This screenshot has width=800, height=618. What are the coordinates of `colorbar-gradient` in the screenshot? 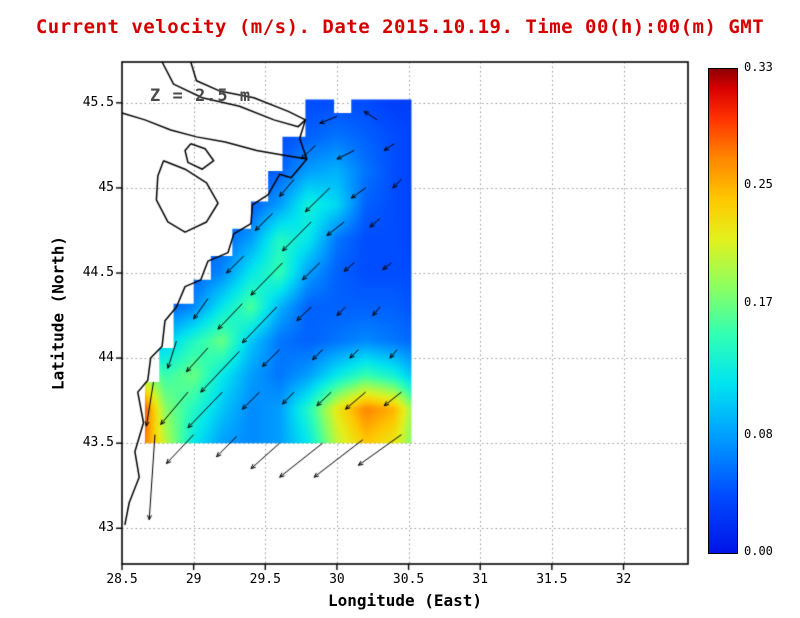 It's located at (723, 311).